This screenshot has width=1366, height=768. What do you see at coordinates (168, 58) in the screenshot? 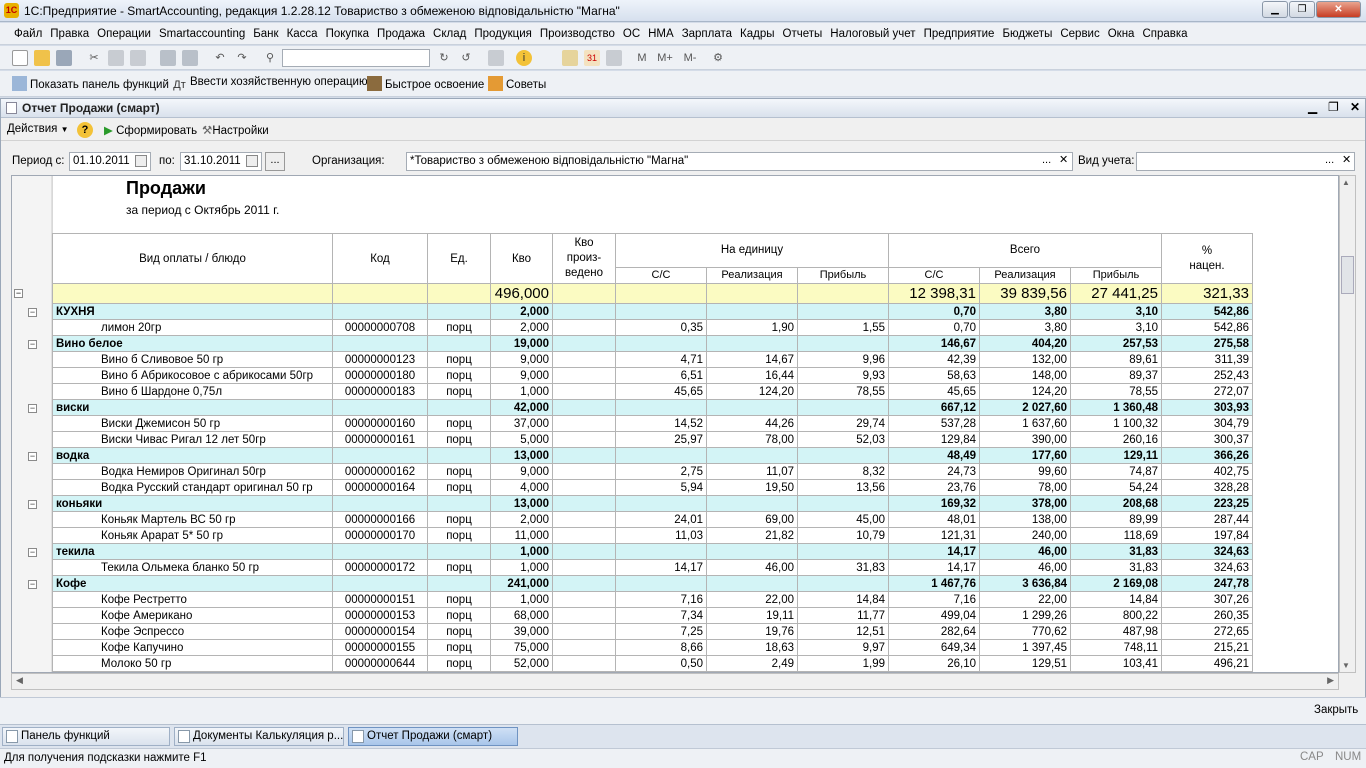
I see `print-icon` at bounding box center [168, 58].